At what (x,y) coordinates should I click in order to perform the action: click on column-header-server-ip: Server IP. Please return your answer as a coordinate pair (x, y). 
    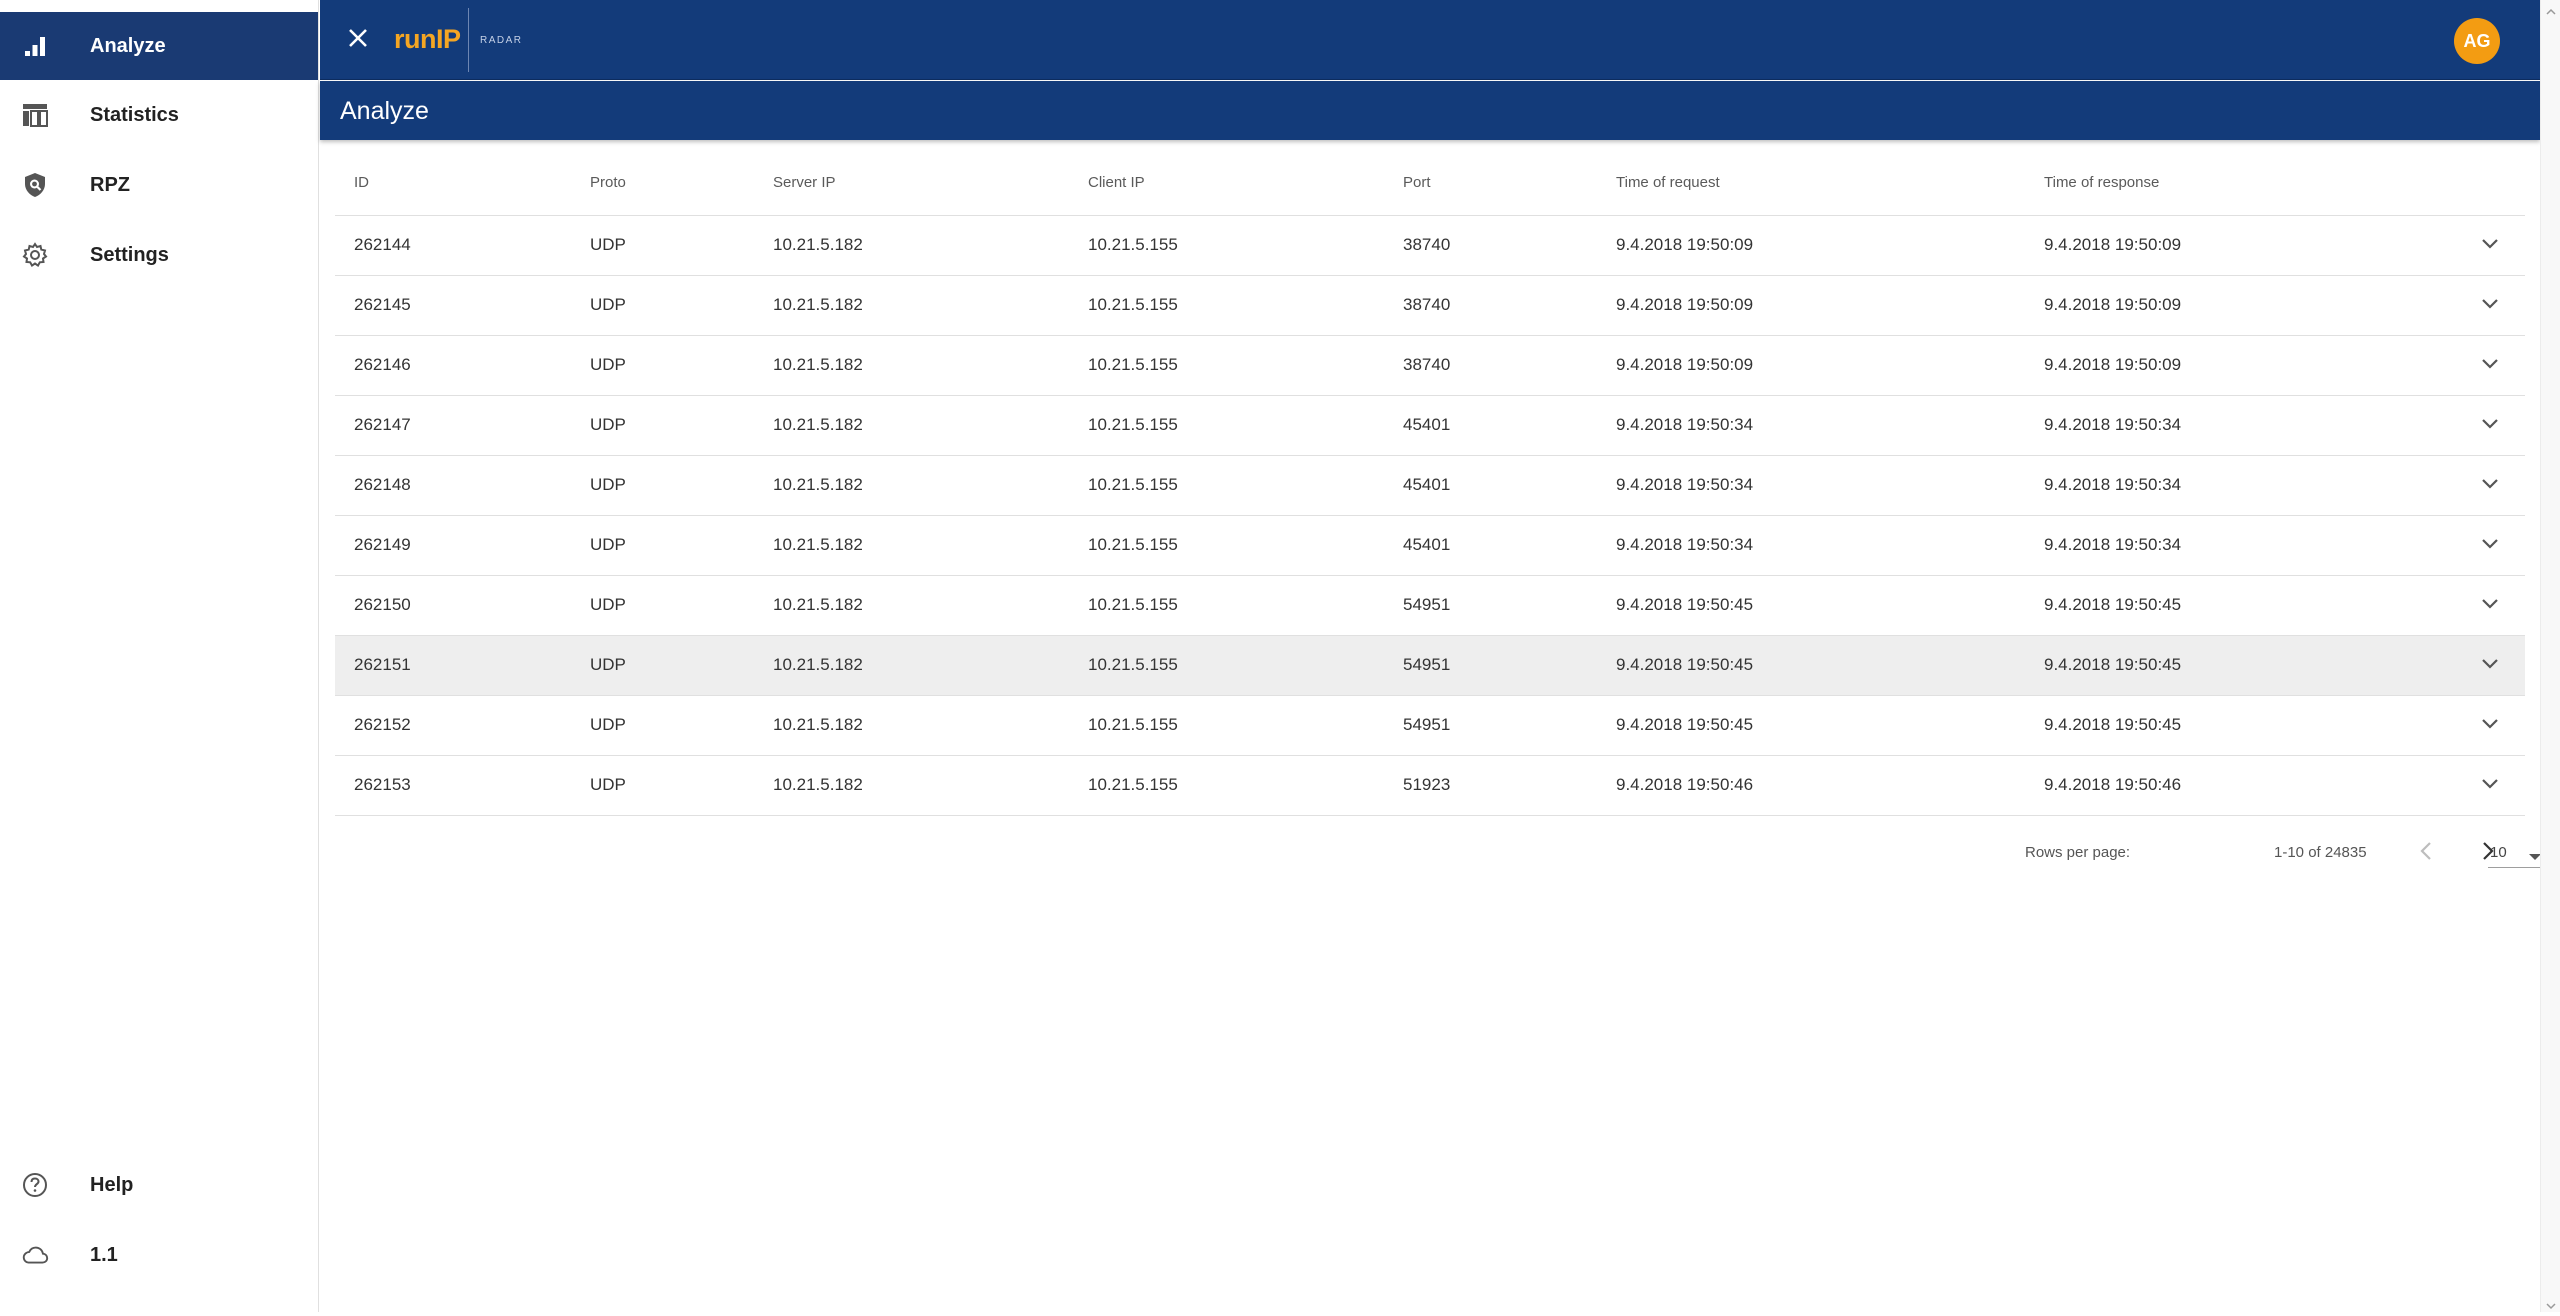
    Looking at the image, I should click on (911, 183).